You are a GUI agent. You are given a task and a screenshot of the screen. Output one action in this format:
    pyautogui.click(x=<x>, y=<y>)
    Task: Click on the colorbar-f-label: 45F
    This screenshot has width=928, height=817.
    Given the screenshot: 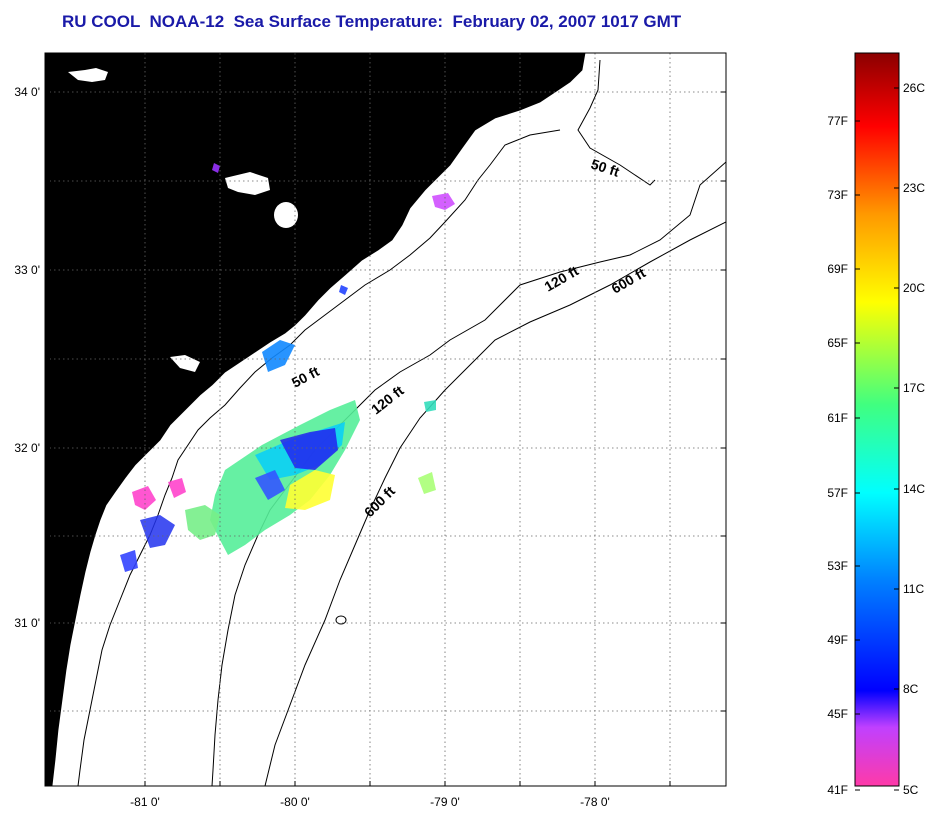 What is the action you would take?
    pyautogui.click(x=837, y=714)
    